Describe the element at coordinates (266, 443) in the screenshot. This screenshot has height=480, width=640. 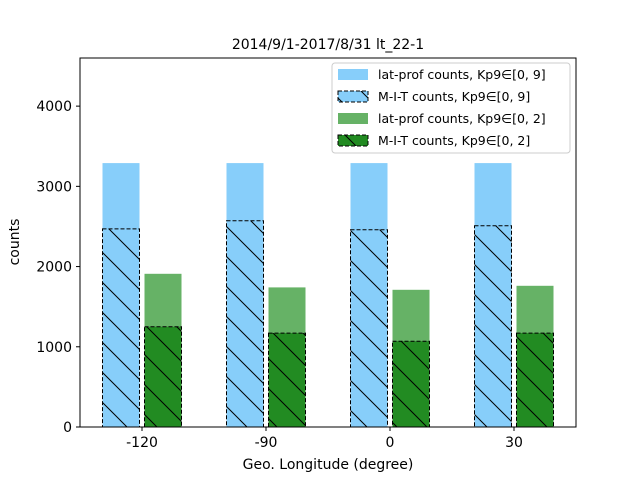
I see `x-tick-label: -90` at that location.